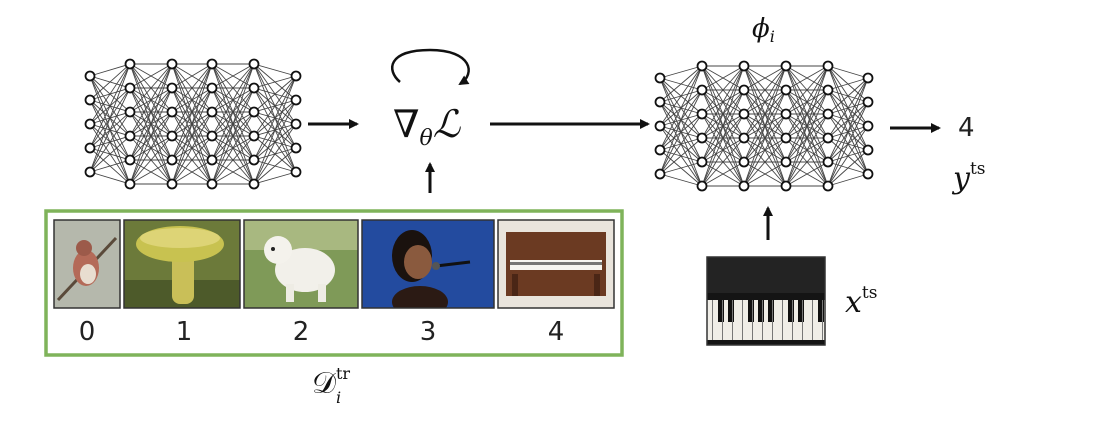 This screenshot has width=1118, height=430. Describe the element at coordinates (763, 30) in the screenshot. I see `phi-label: ϕi` at that location.